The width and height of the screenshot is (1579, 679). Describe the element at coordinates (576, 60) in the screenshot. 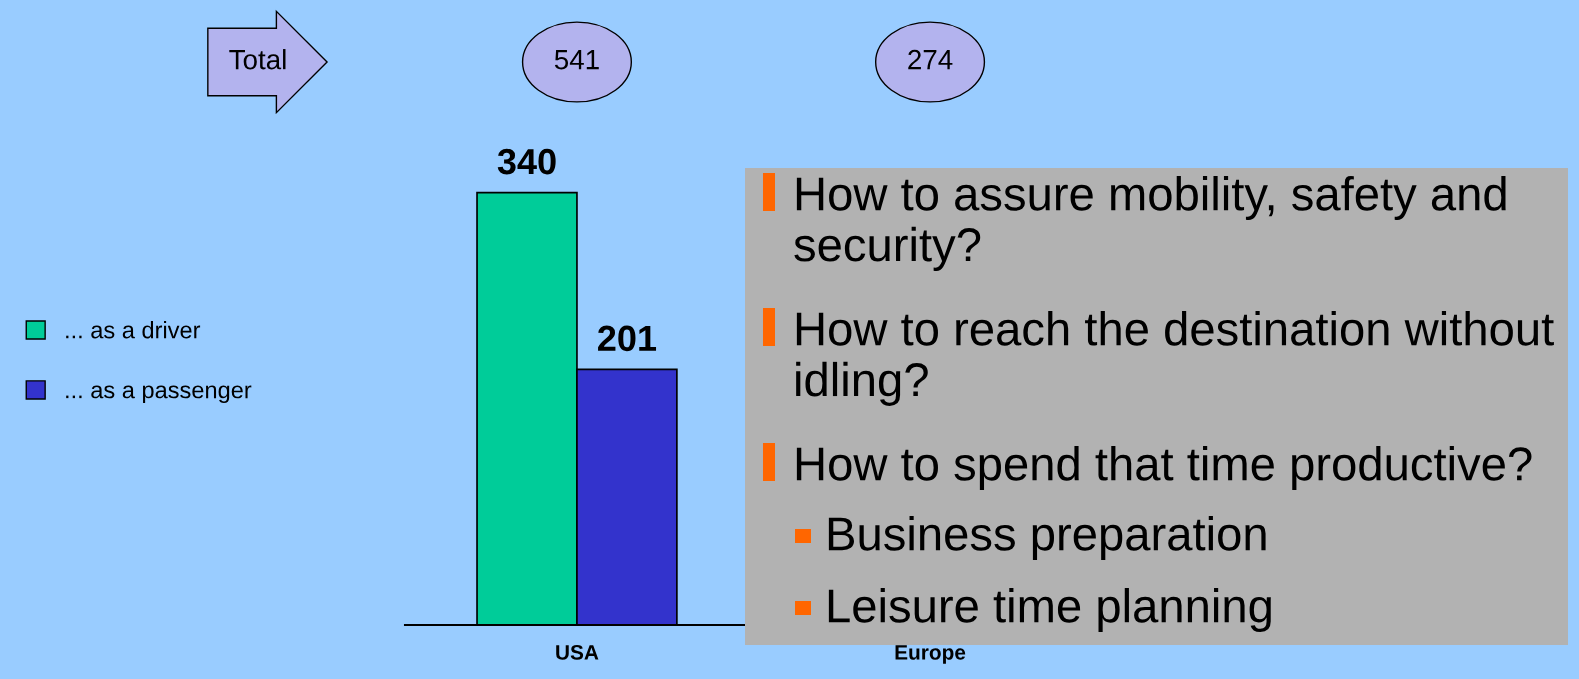

I see `text: 541` at that location.